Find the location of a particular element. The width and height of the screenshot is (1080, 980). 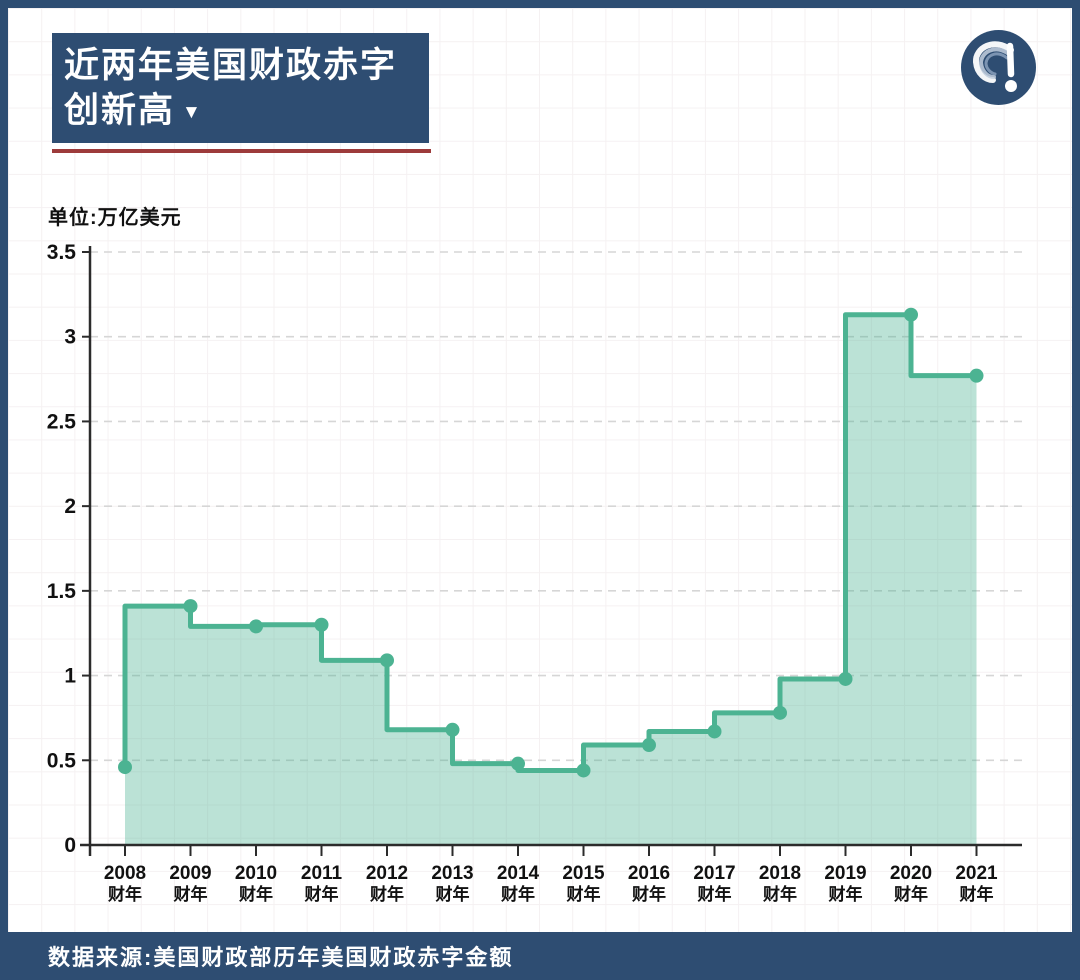

x-tick-label-year: 2010 is located at coordinates (256, 873).